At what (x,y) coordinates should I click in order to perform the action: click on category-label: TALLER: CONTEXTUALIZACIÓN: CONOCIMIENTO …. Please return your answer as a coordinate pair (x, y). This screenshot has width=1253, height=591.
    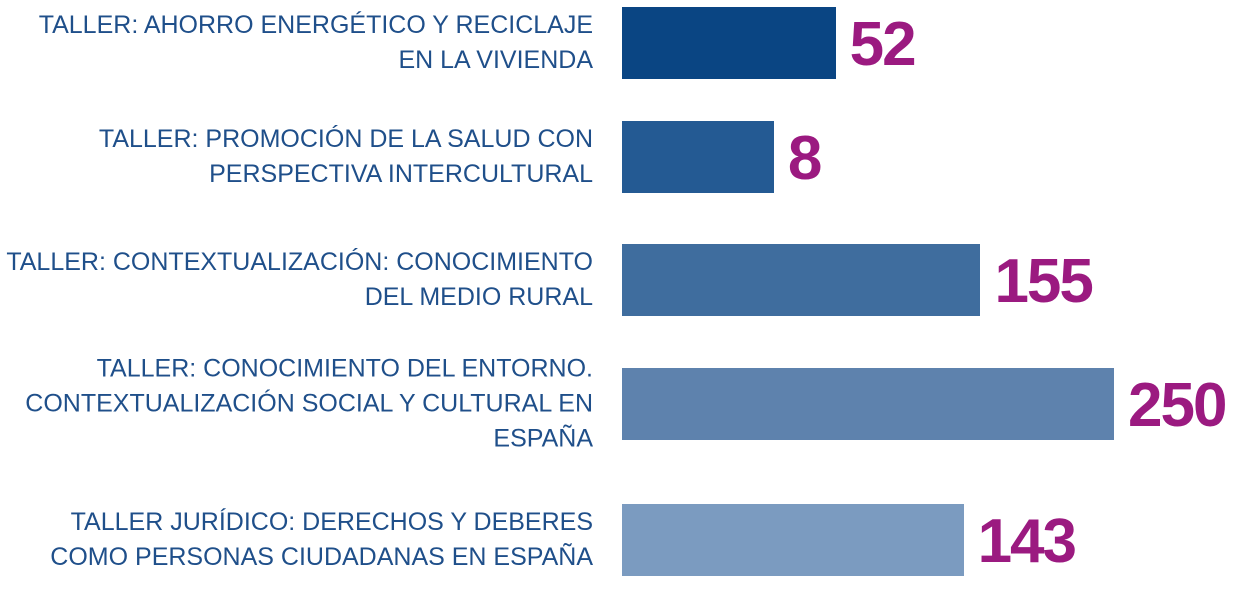
    Looking at the image, I should click on (299, 279).